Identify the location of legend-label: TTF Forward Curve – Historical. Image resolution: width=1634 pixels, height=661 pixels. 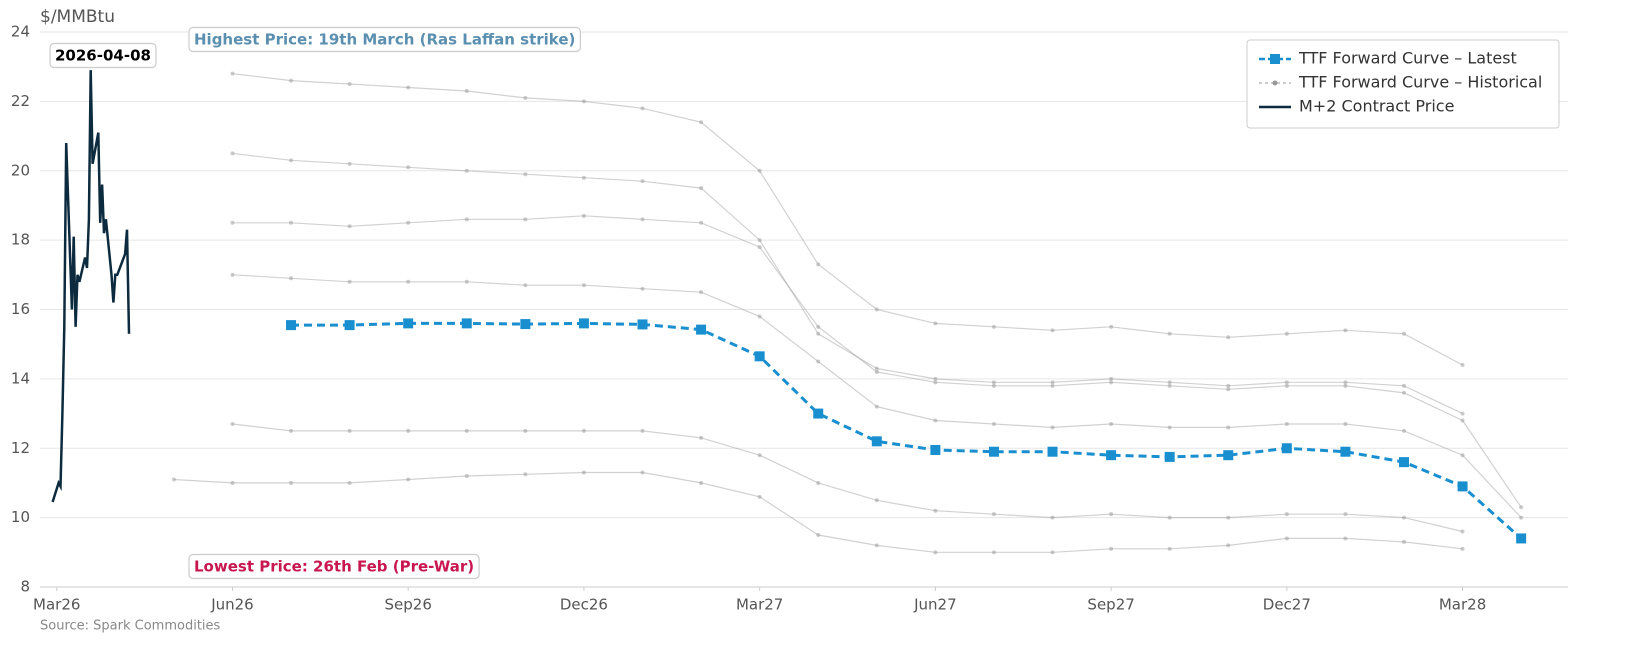
(1420, 82).